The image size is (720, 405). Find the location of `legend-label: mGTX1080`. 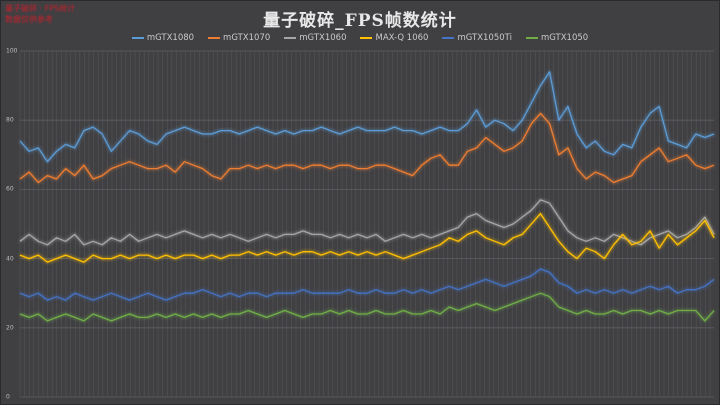

legend-label: mGTX1080 is located at coordinates (170, 38).